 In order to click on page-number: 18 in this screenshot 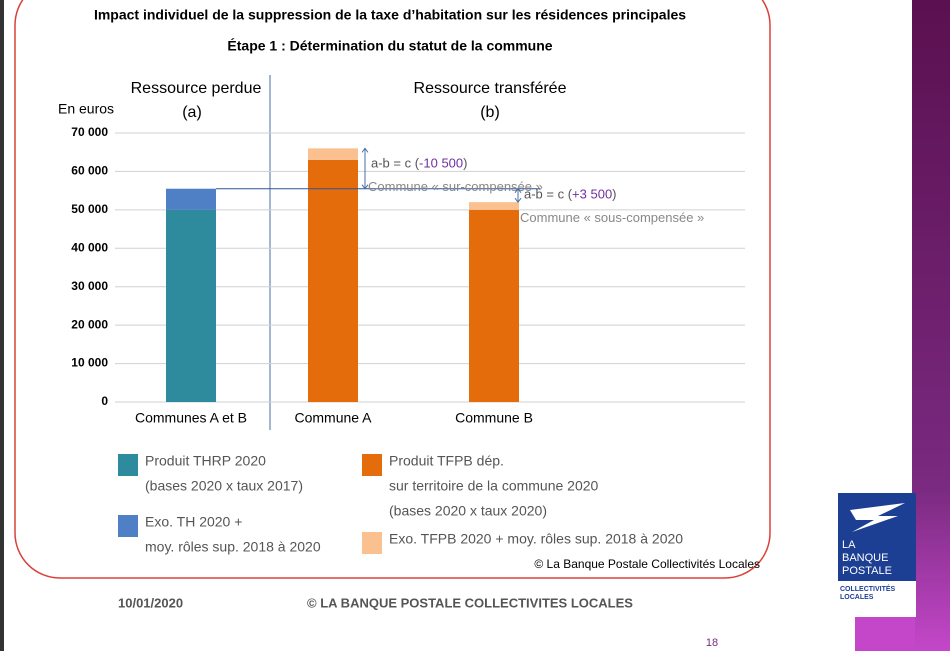, I will do `click(712, 643)`.